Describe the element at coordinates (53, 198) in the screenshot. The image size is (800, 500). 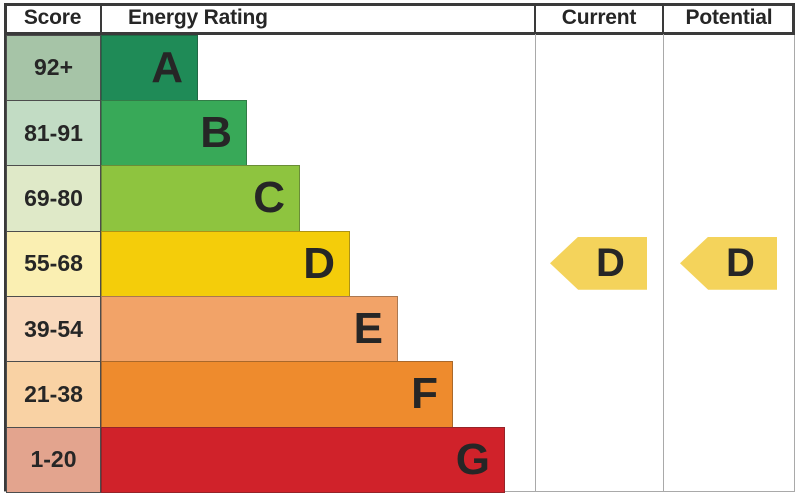
I see `band-score-c: 69-80` at that location.